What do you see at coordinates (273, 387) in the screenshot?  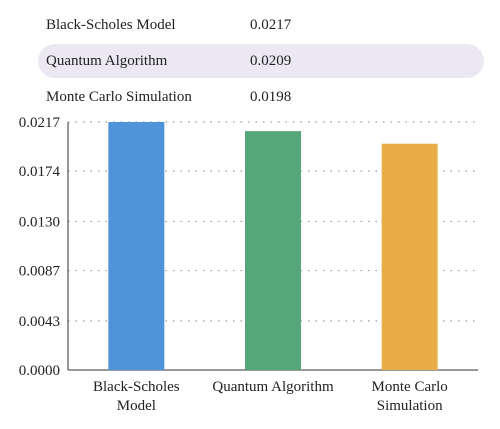 I see `x-tick-label: Quantum Algorithm` at bounding box center [273, 387].